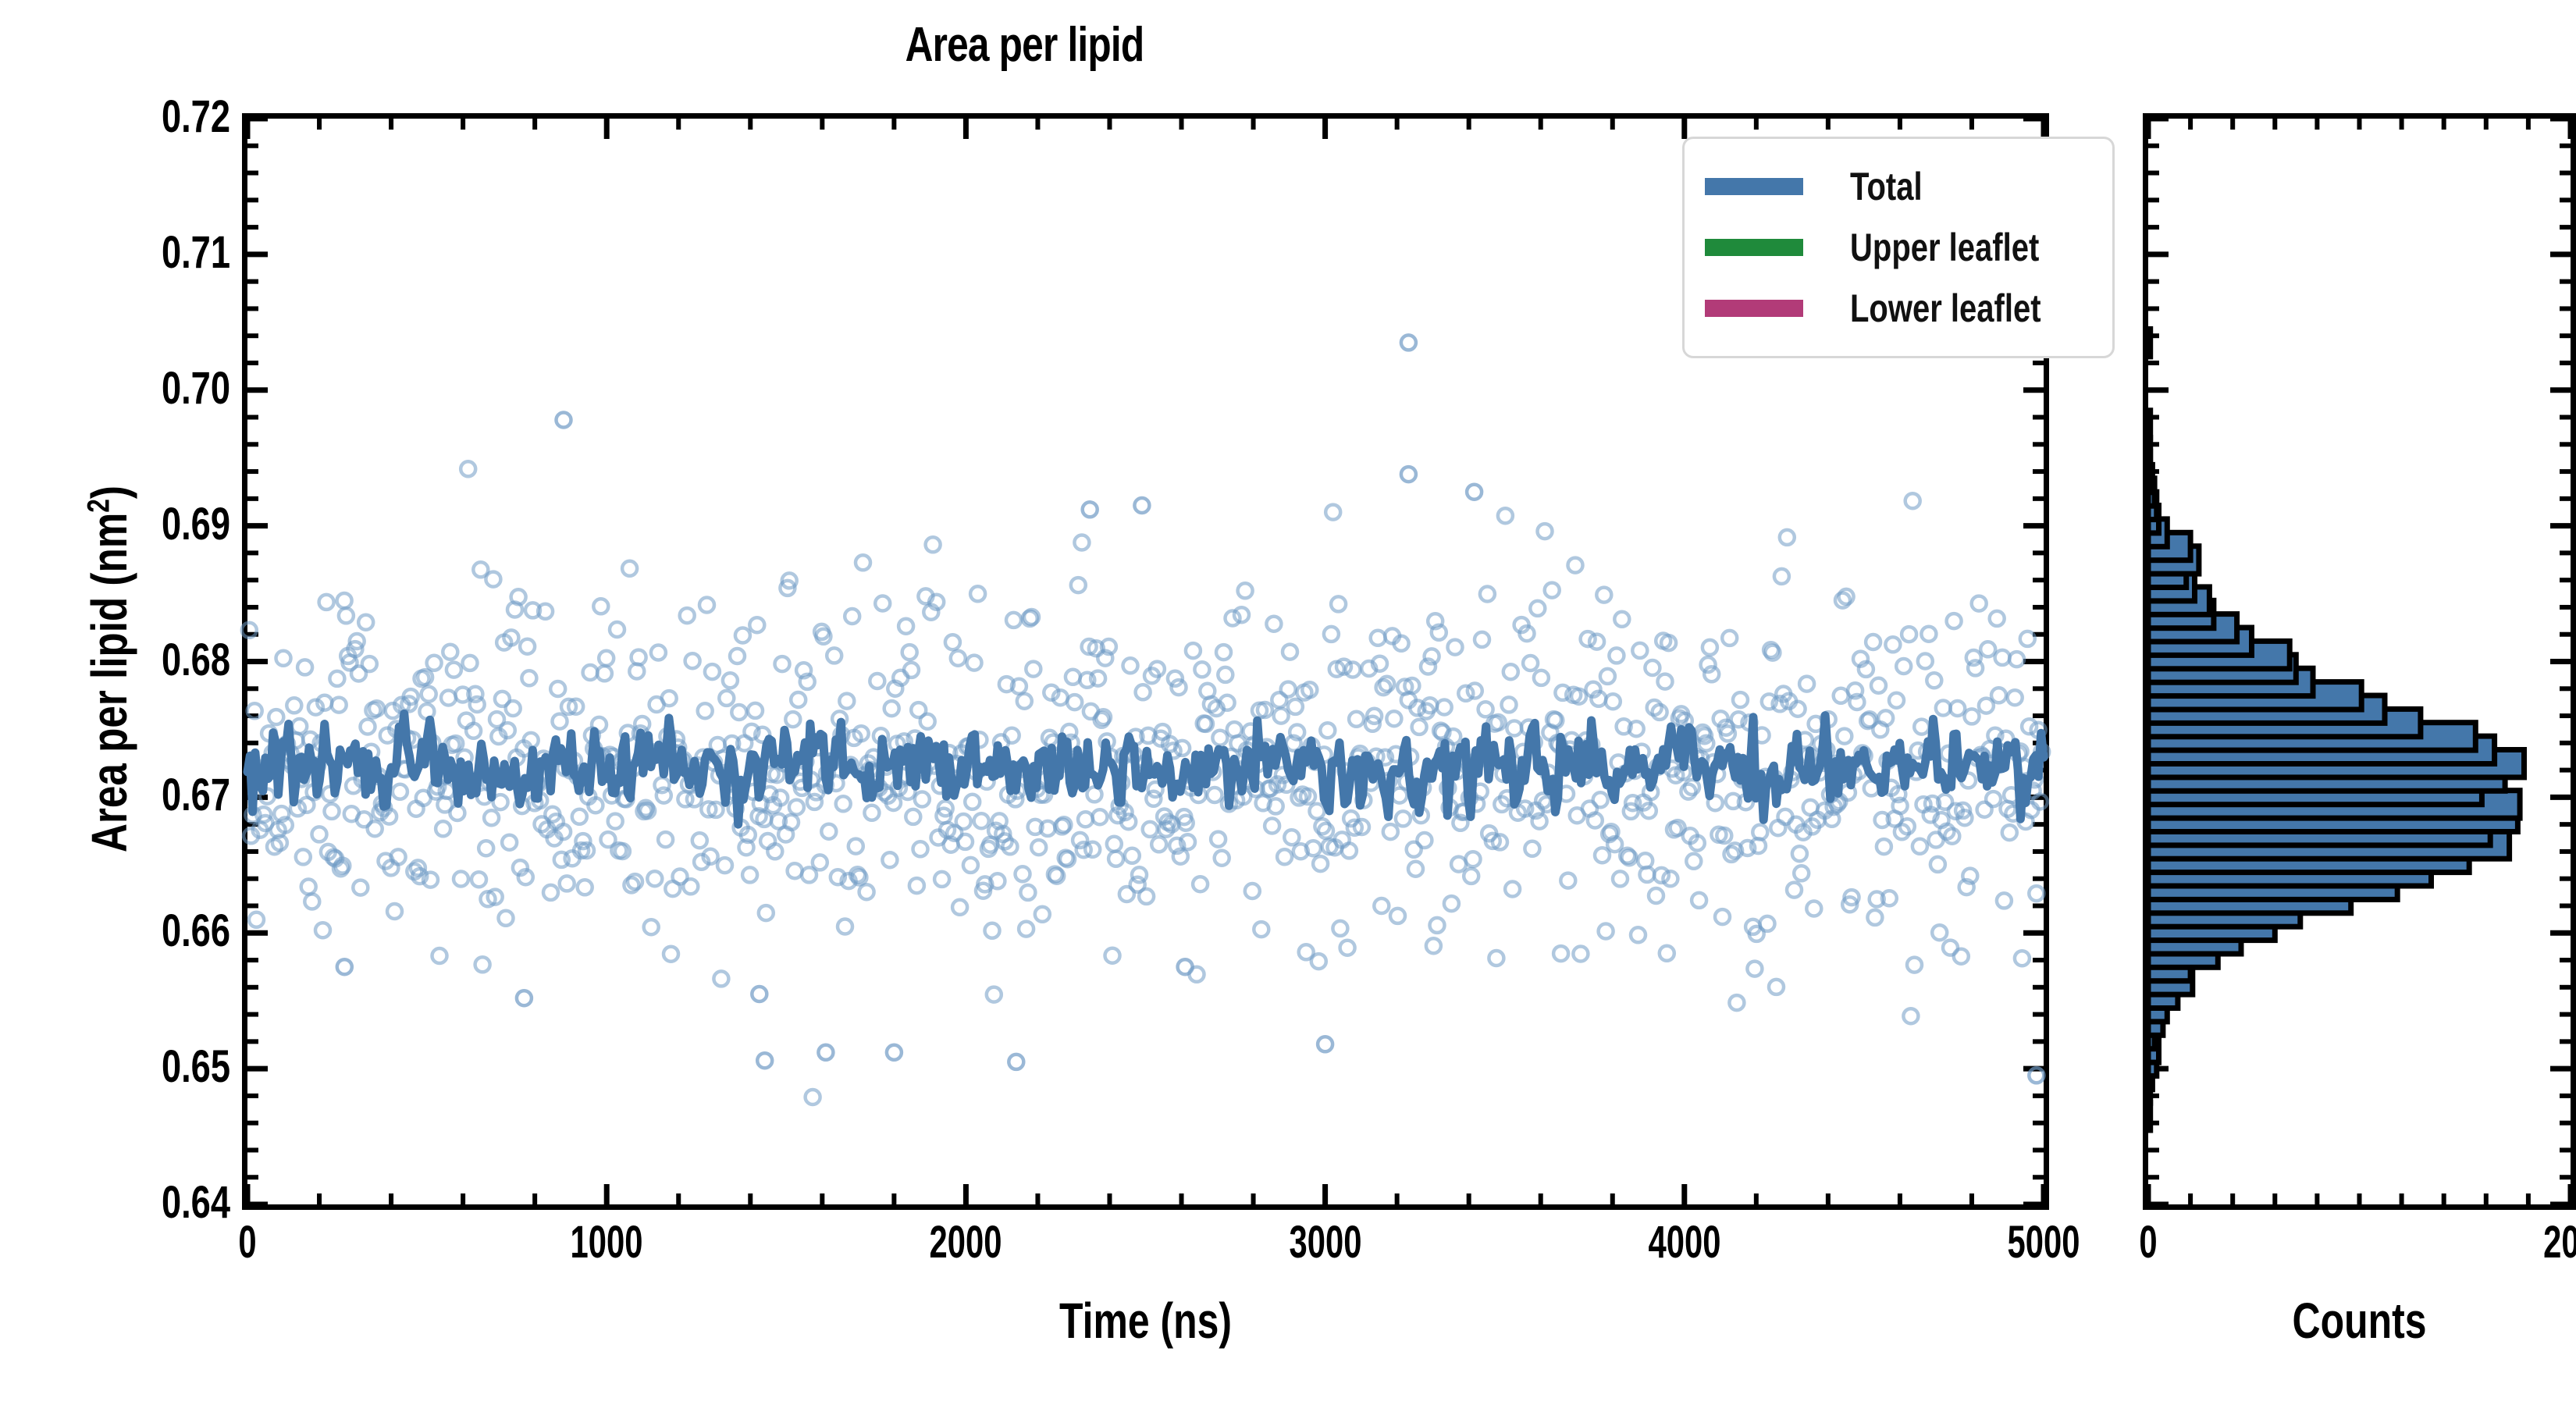  What do you see at coordinates (195, 117) in the screenshot?
I see `y-tick-label: 0.72` at bounding box center [195, 117].